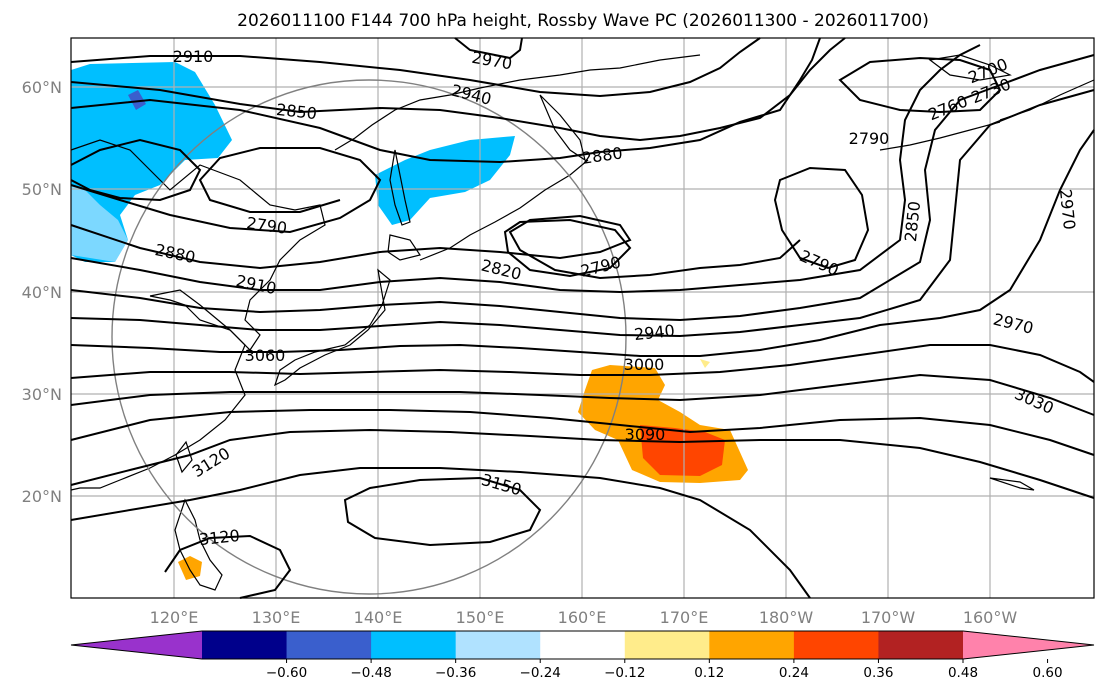 The height and width of the screenshot is (692, 1105). I want to click on positive-anomaly-edge, so click(705, 363).